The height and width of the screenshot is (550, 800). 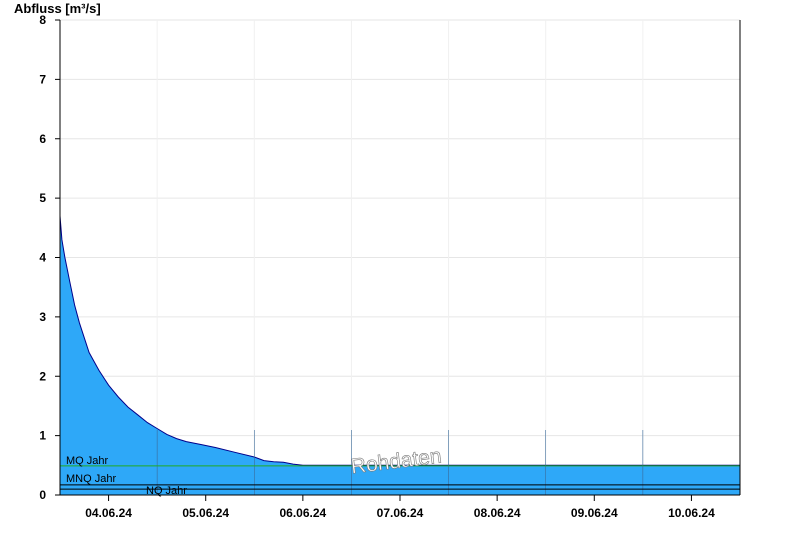 What do you see at coordinates (42, 79) in the screenshot?
I see `y-tick-label: 7` at bounding box center [42, 79].